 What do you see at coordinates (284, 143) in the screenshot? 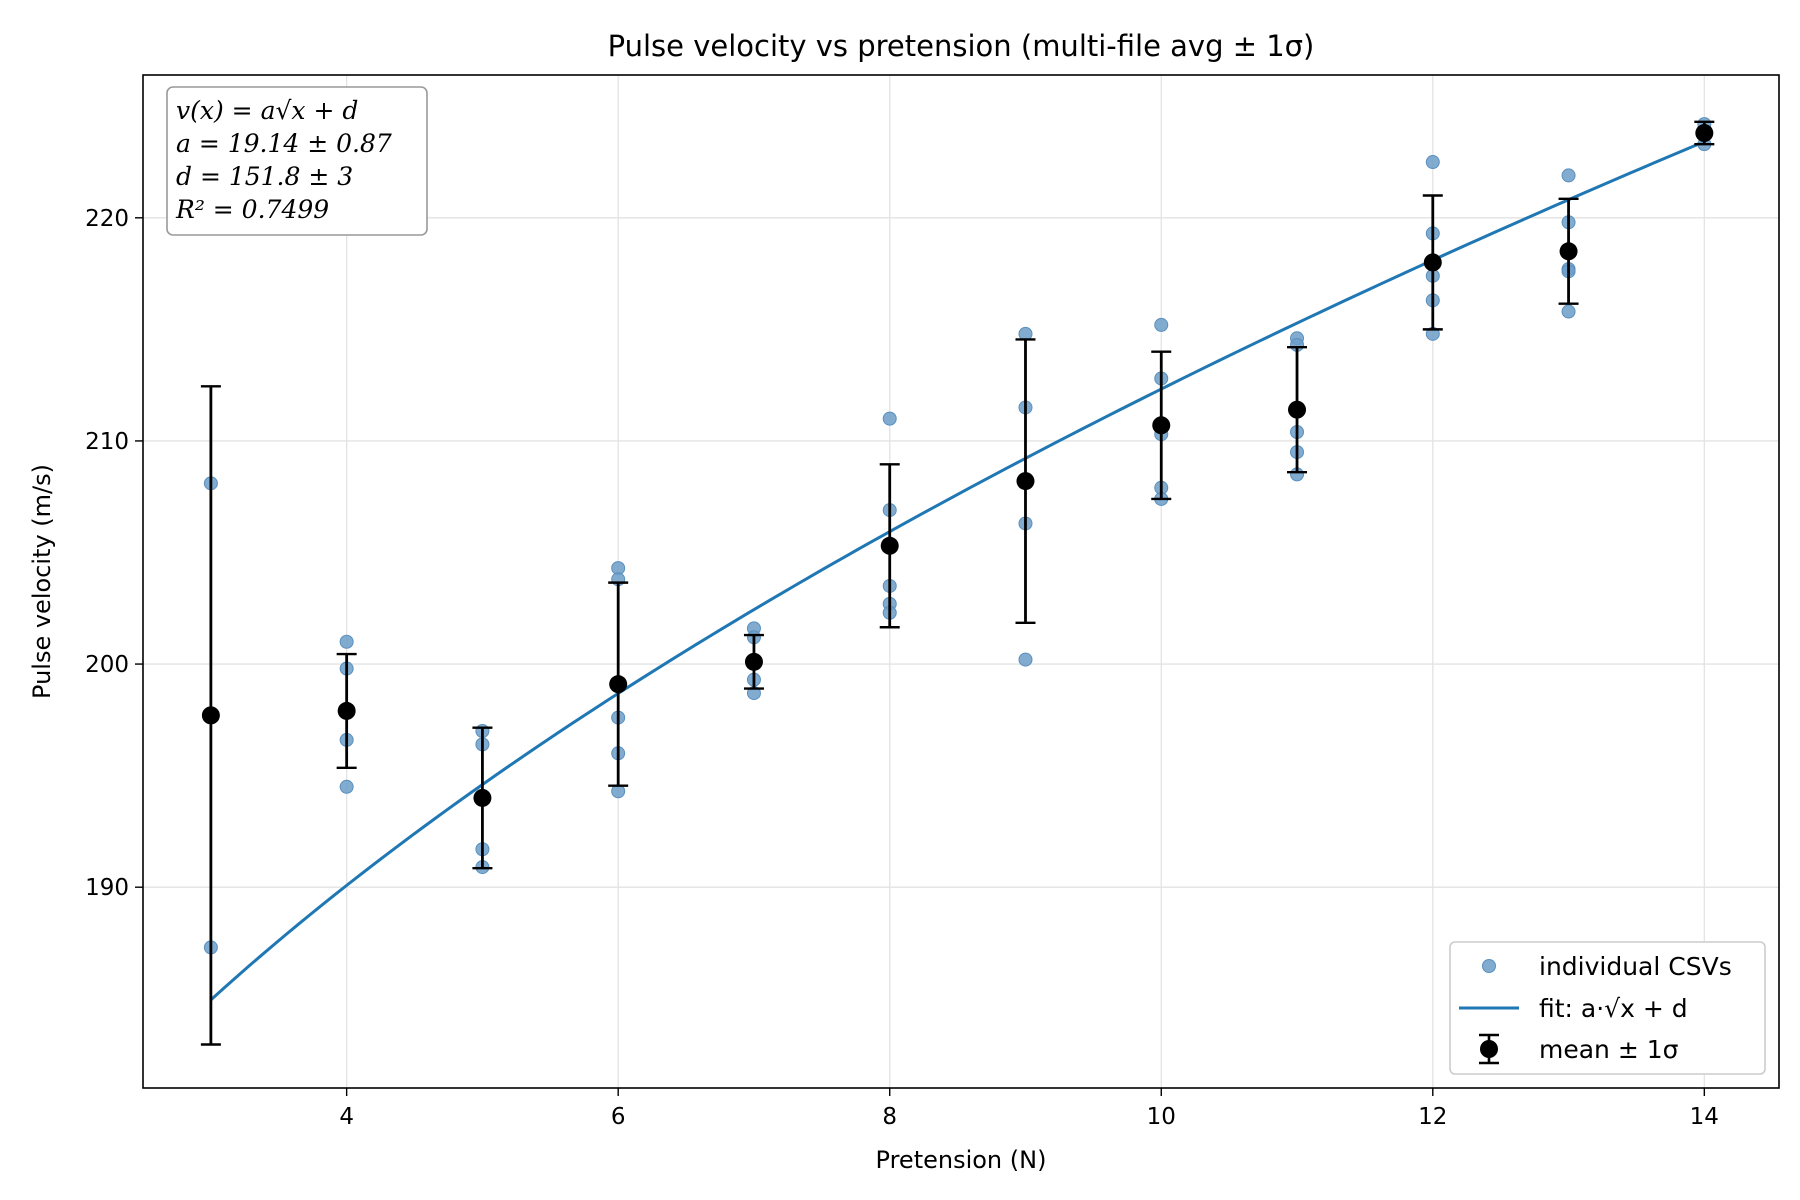
I see `annotation-a: a = 19.14 ± 0.87` at bounding box center [284, 143].